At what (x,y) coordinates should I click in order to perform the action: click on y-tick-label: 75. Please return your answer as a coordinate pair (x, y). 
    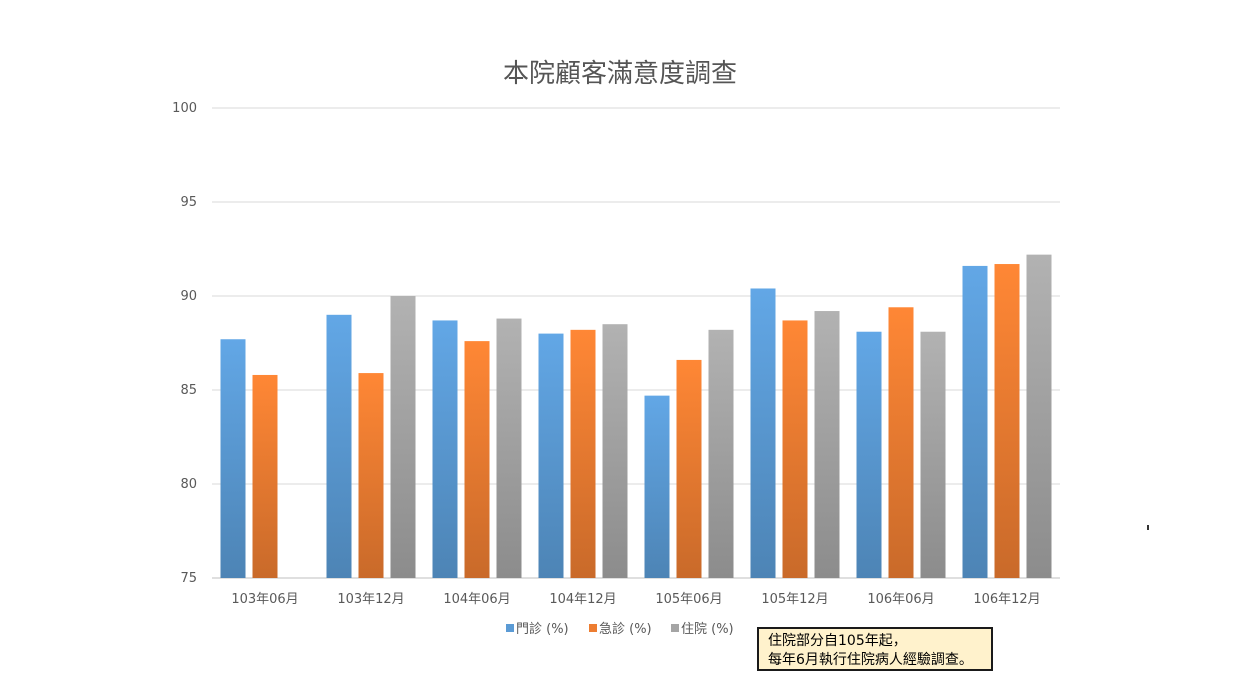
    Looking at the image, I should click on (188, 578).